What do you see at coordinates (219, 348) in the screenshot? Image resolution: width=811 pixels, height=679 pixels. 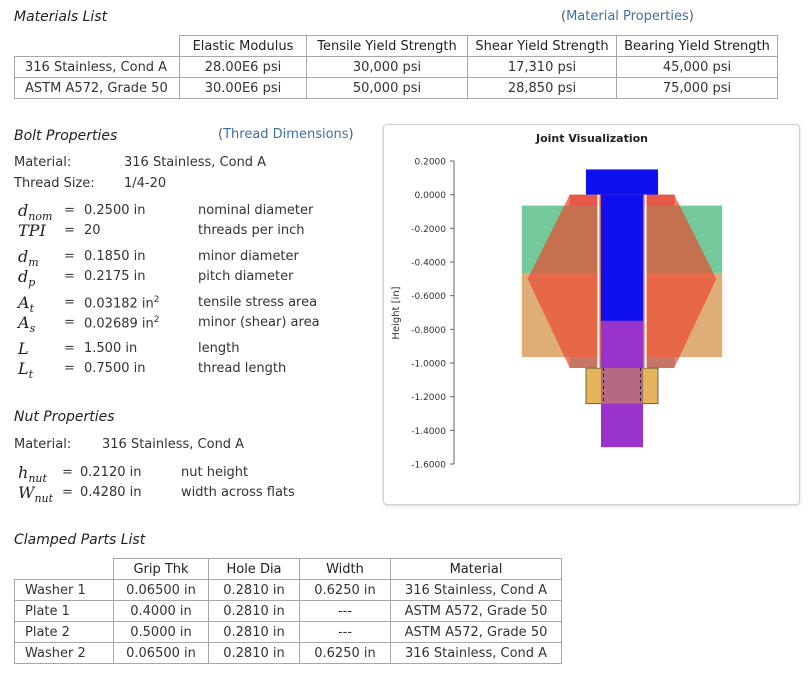 I see `param-desc: length` at bounding box center [219, 348].